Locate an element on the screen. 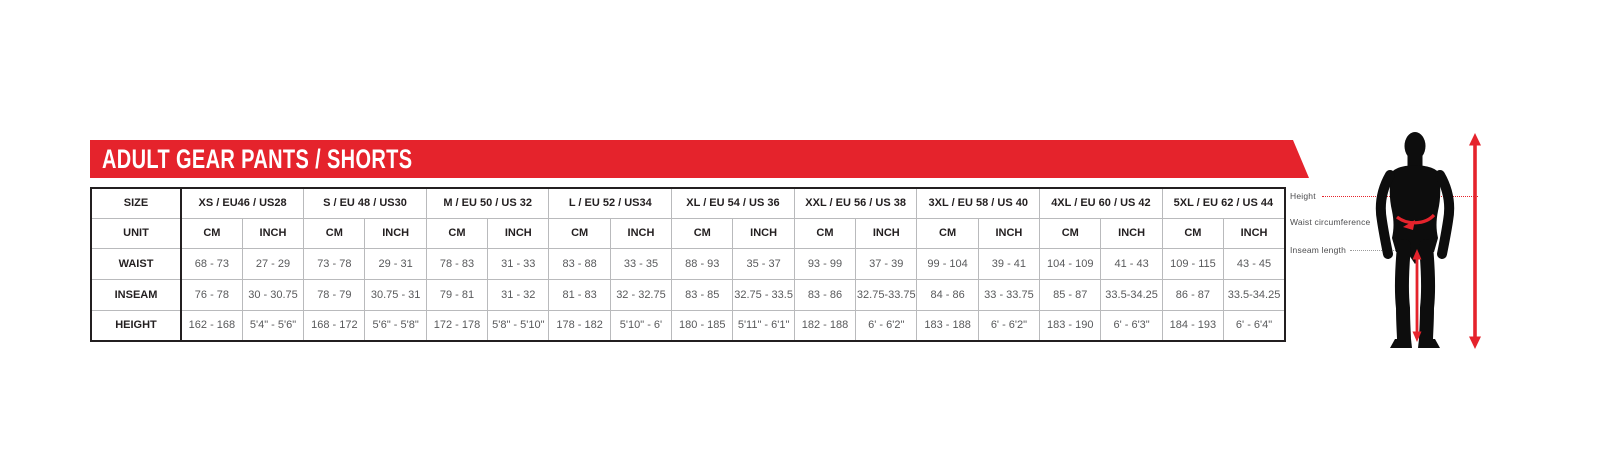 The width and height of the screenshot is (1600, 460). inseam-cm: 76 - 78 is located at coordinates (211, 294).